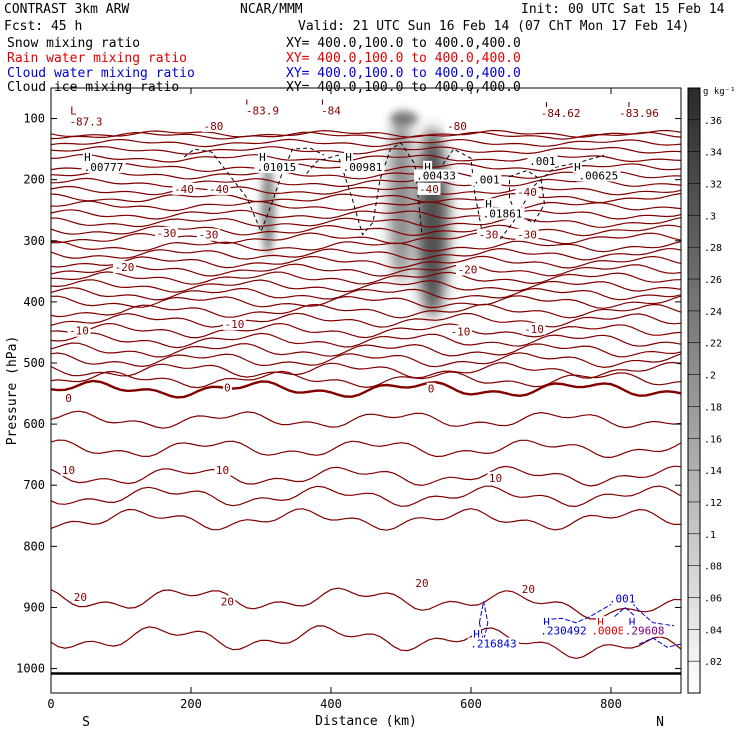 This screenshot has height=740, width=740. I want to click on field-snow-label: Snow mixing ratio, so click(74, 43).